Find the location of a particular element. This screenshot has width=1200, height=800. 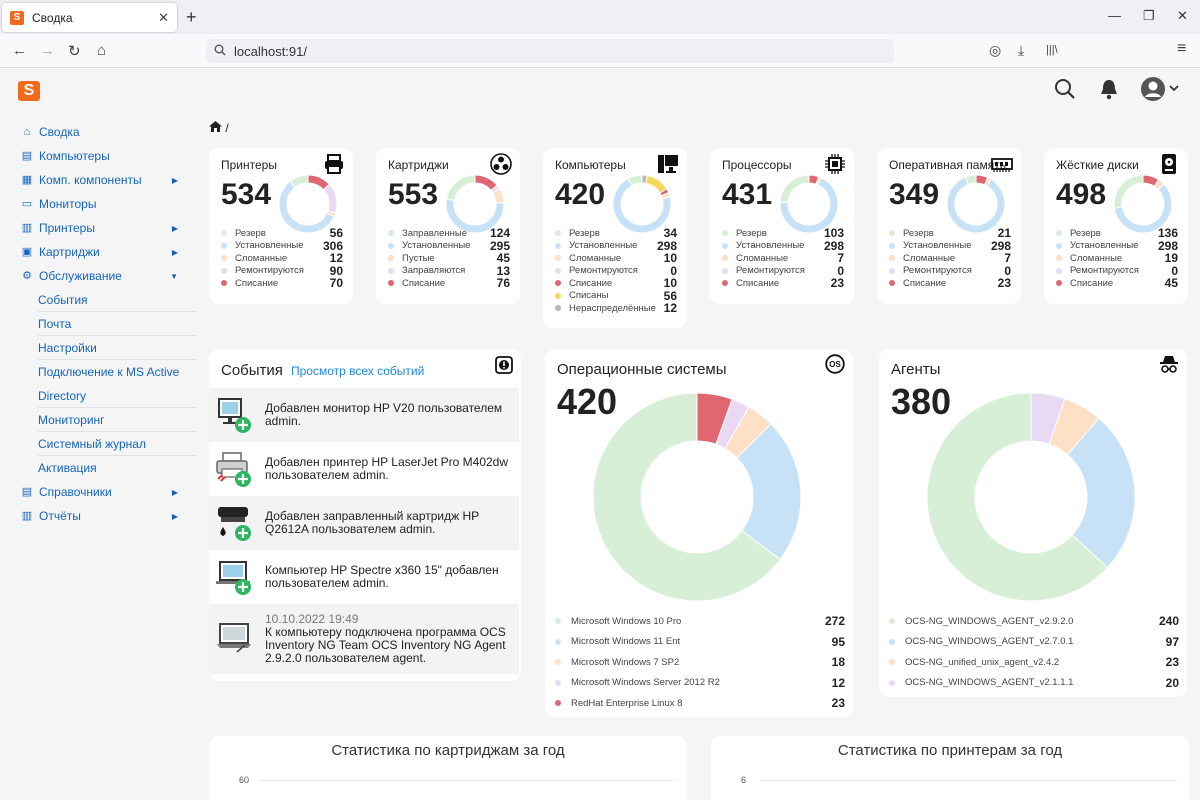

back-button: ← is located at coordinates (19, 50).